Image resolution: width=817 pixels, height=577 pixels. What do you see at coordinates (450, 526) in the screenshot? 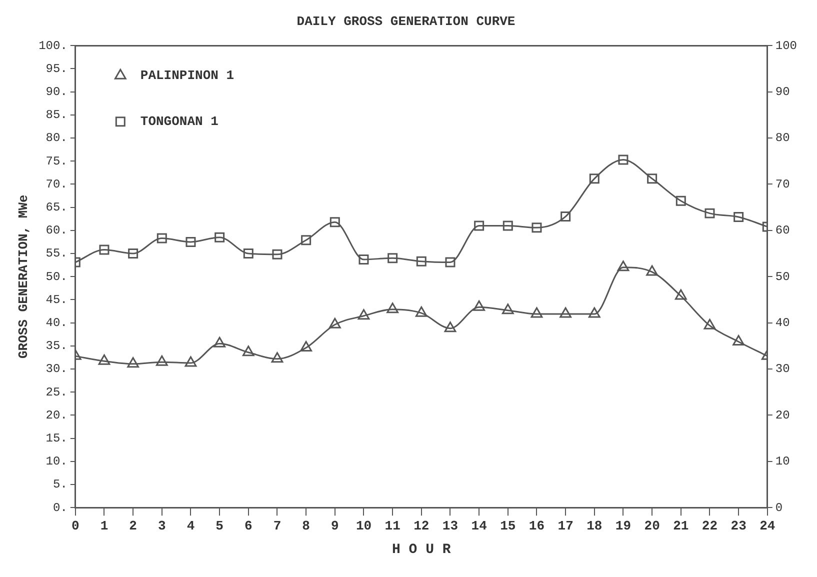
I see `x-tick-label: 13` at bounding box center [450, 526].